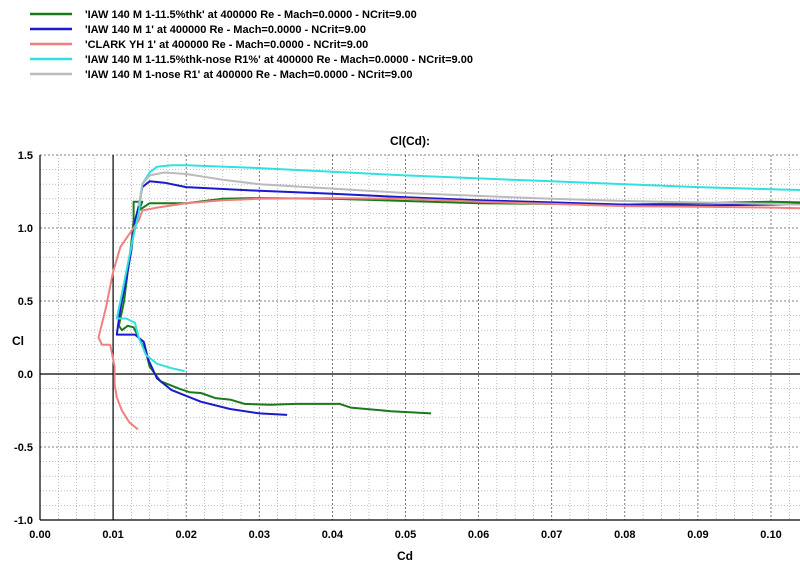 The width and height of the screenshot is (800, 571). Describe the element at coordinates (112, 535) in the screenshot. I see `x-tick-label: 0.01` at that location.